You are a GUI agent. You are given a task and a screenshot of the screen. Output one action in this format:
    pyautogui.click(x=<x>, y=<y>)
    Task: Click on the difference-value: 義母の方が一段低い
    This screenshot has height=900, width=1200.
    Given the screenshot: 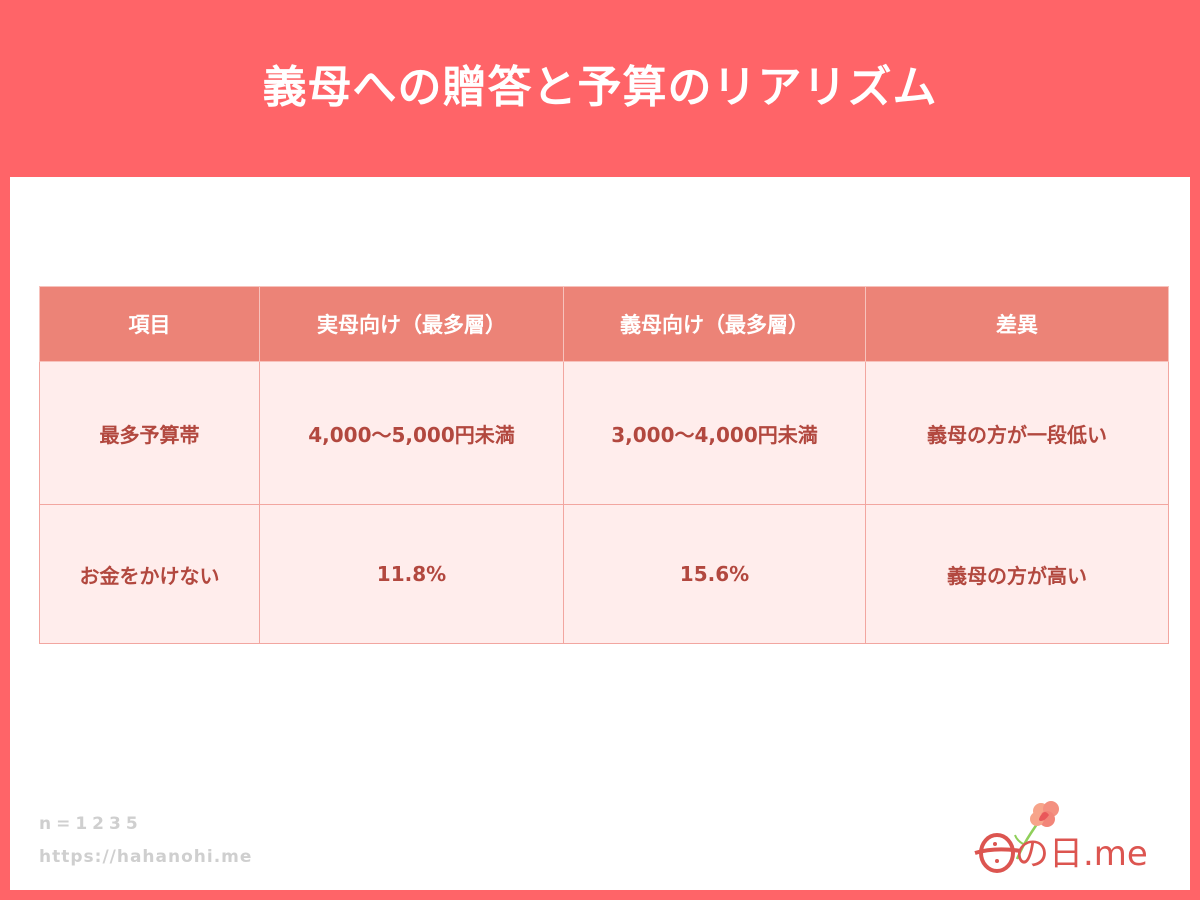 What is the action you would take?
    pyautogui.click(x=1017, y=433)
    